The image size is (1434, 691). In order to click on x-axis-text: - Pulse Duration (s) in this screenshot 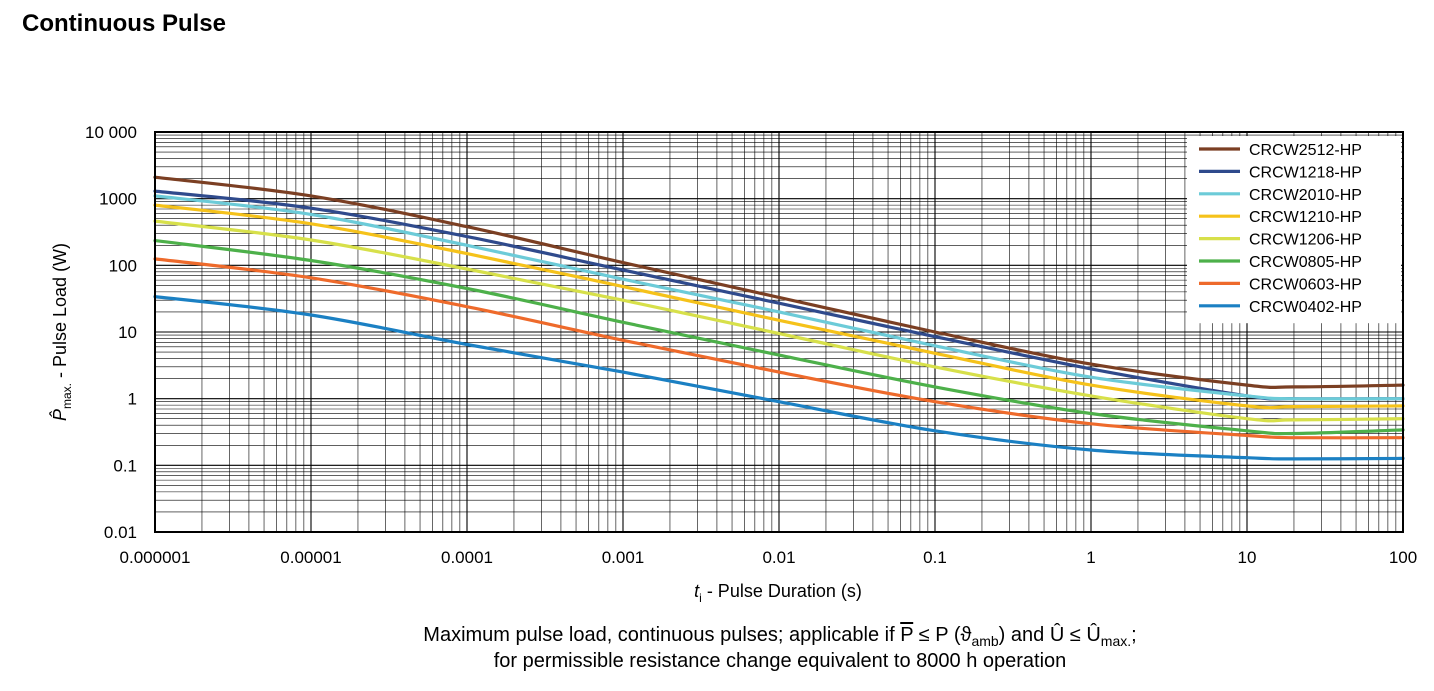, I will do `click(782, 591)`.